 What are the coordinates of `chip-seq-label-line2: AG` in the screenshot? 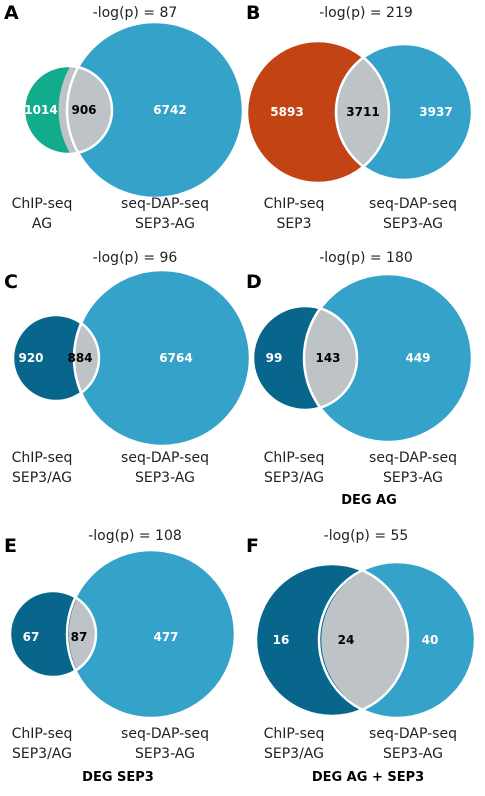 It's located at (42, 224).